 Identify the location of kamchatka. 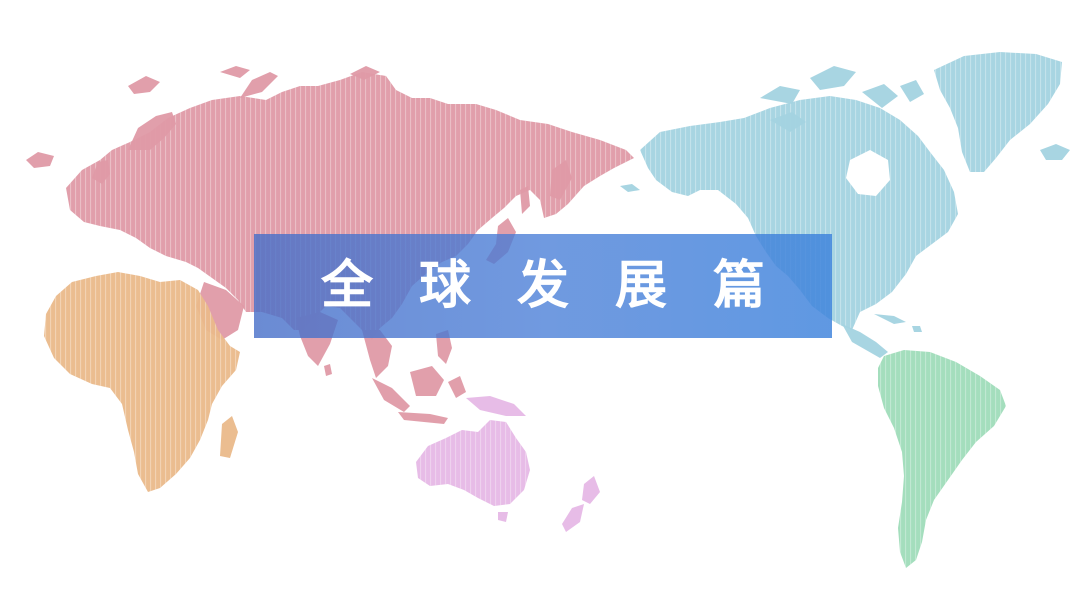
(561, 180).